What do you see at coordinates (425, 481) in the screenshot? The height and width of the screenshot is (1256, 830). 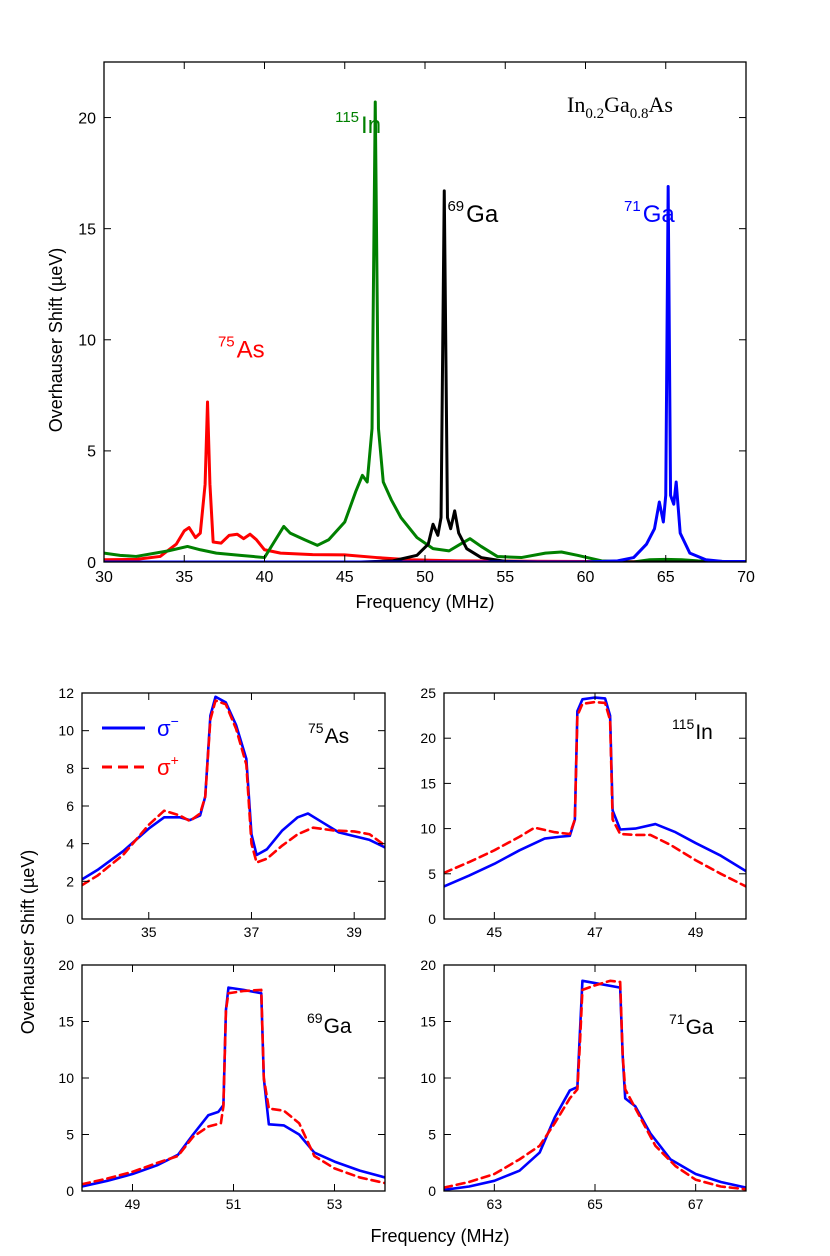 I see `main-series-0-line` at bounding box center [425, 481].